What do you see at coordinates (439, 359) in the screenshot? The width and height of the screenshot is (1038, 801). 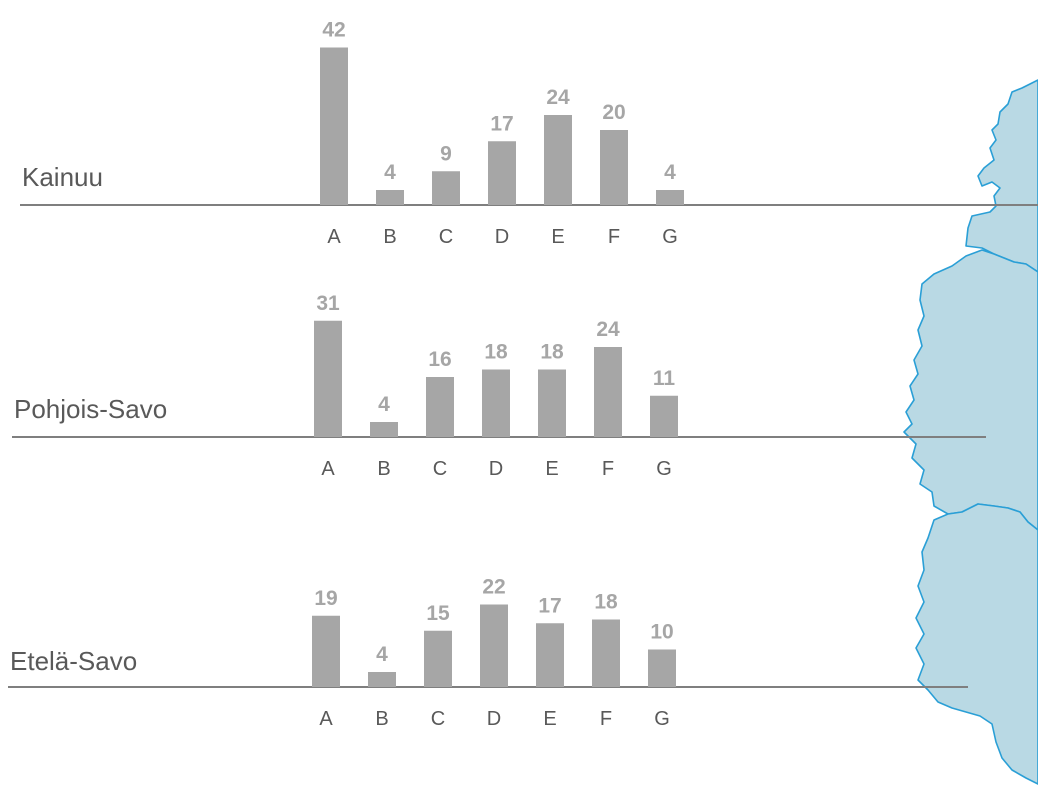 I see `value-label: 16` at bounding box center [439, 359].